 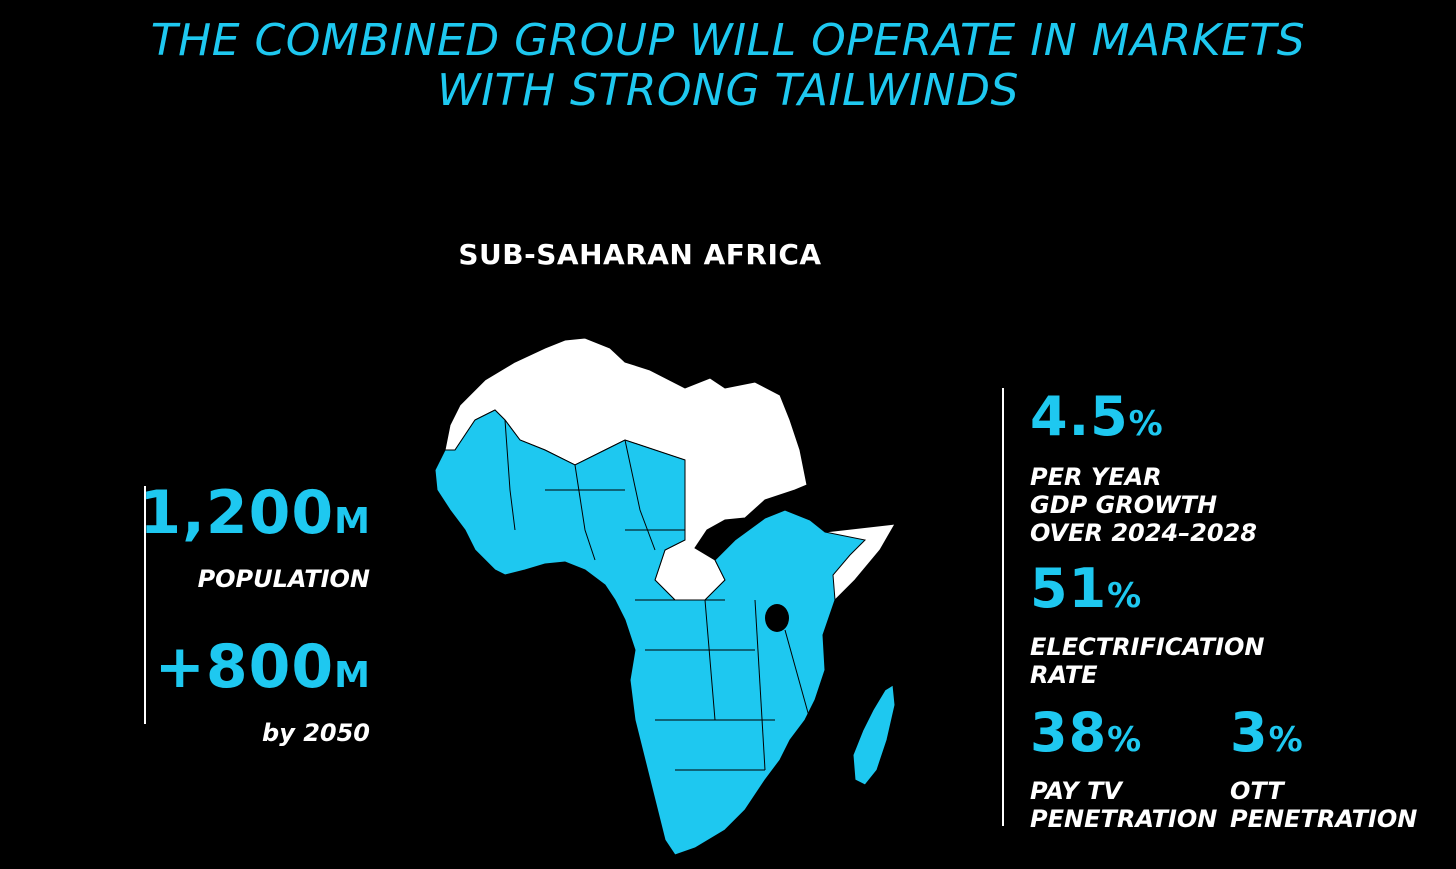 What do you see at coordinates (874, 735) in the screenshot?
I see `madagascar` at bounding box center [874, 735].